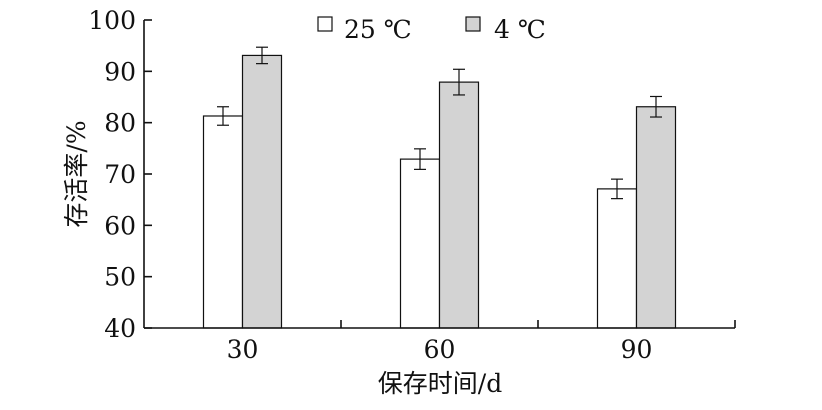 Image resolution: width=822 pixels, height=410 pixels. I want to click on y-axis-title: 存活率/%, so click(76, 173).